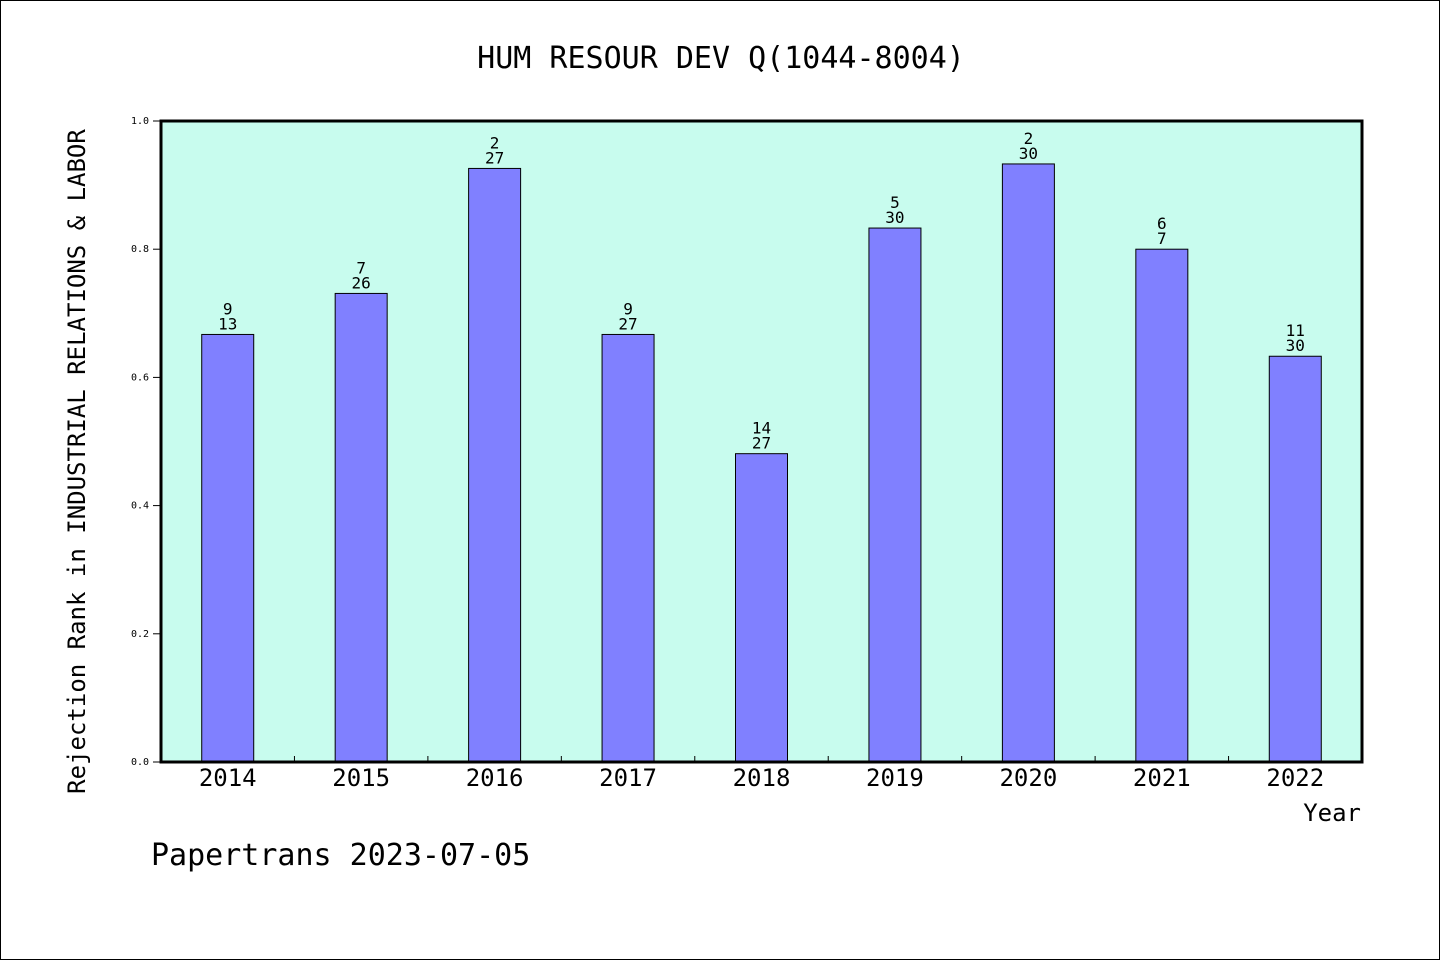  I want to click on bar-label-top-2021: 6, so click(1162, 223).